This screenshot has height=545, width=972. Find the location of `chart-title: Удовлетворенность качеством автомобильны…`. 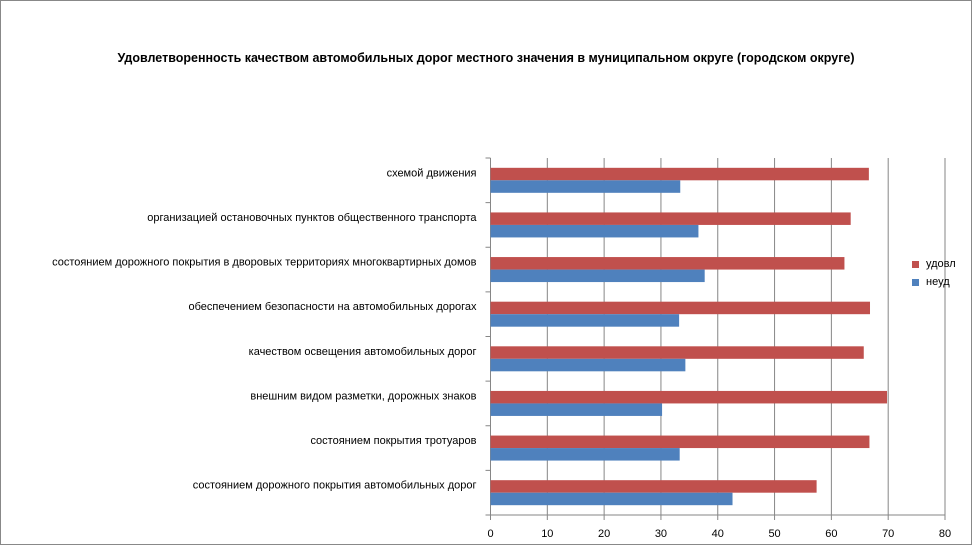

chart-title: Удовлетворенность качеством автомобильны… is located at coordinates (486, 58).